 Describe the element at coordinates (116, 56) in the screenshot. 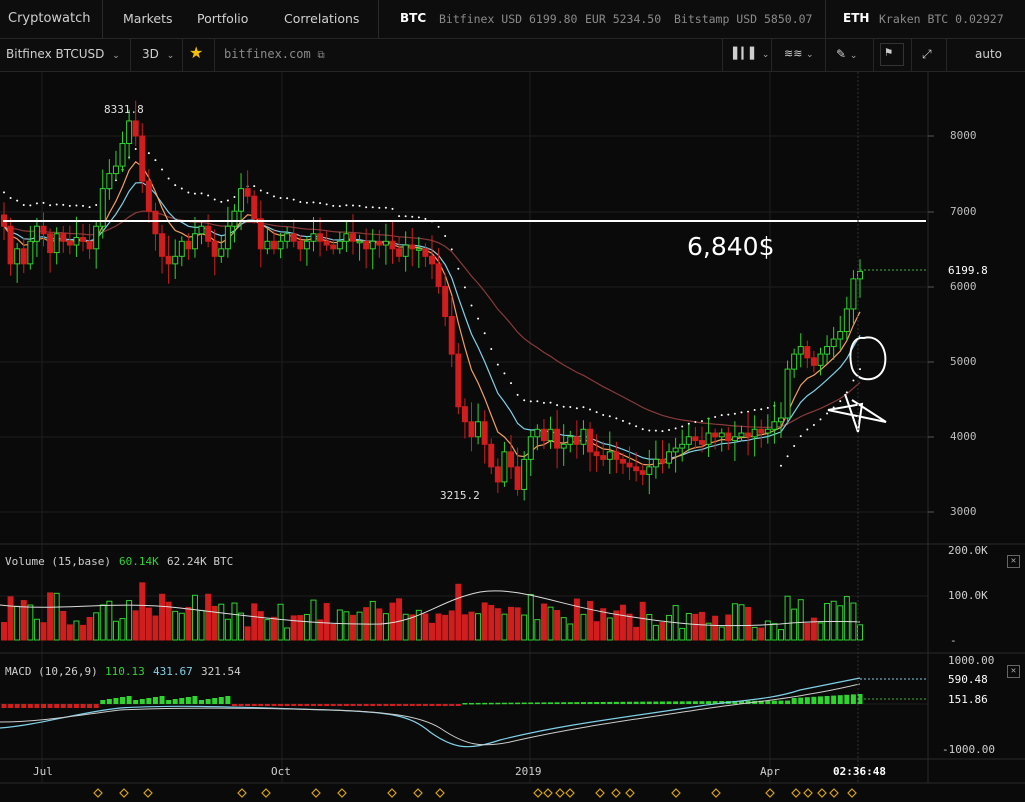

I see `chevron-down-icon: ⌄` at that location.